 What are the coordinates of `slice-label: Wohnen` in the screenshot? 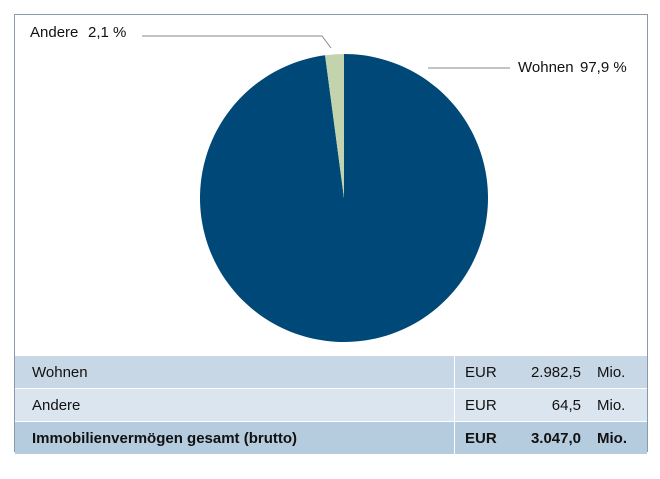 It's located at (546, 67).